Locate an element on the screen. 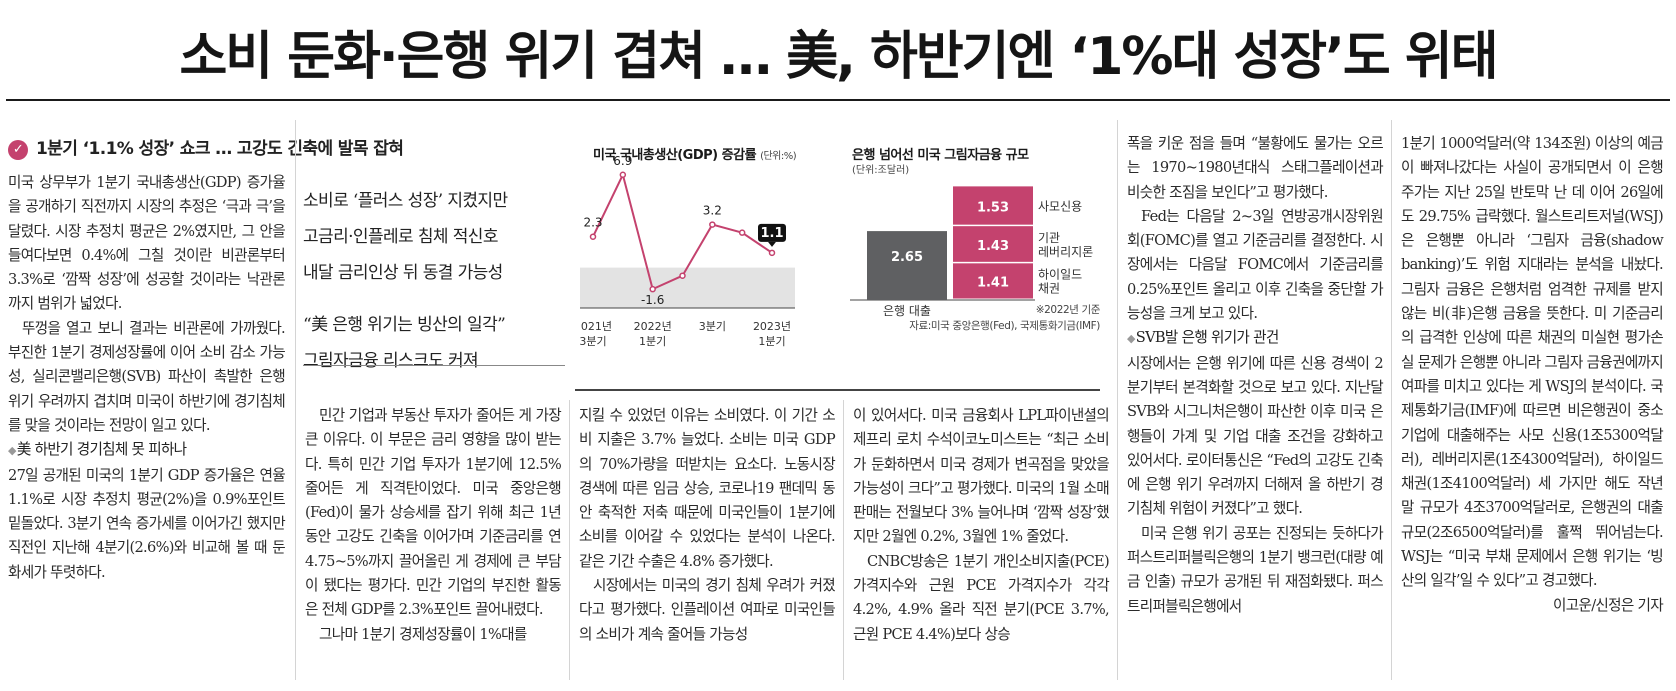 The image size is (1676, 691). shadow-segment-value: 1.43 is located at coordinates (993, 246).